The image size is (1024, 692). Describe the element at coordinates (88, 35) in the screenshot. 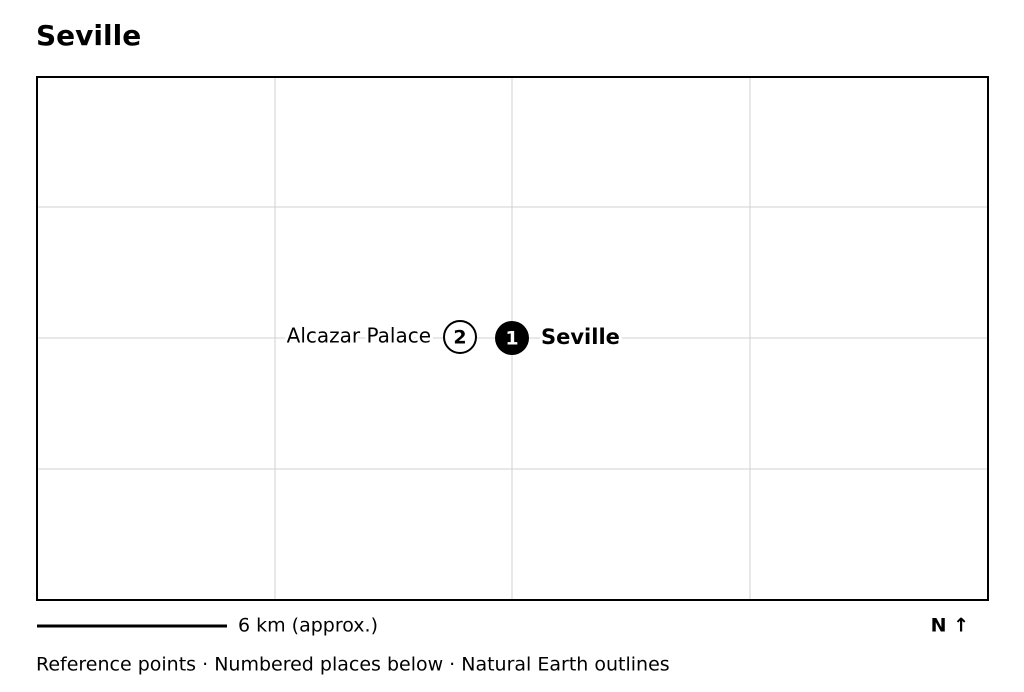

I see `map-title: Seville` at that location.